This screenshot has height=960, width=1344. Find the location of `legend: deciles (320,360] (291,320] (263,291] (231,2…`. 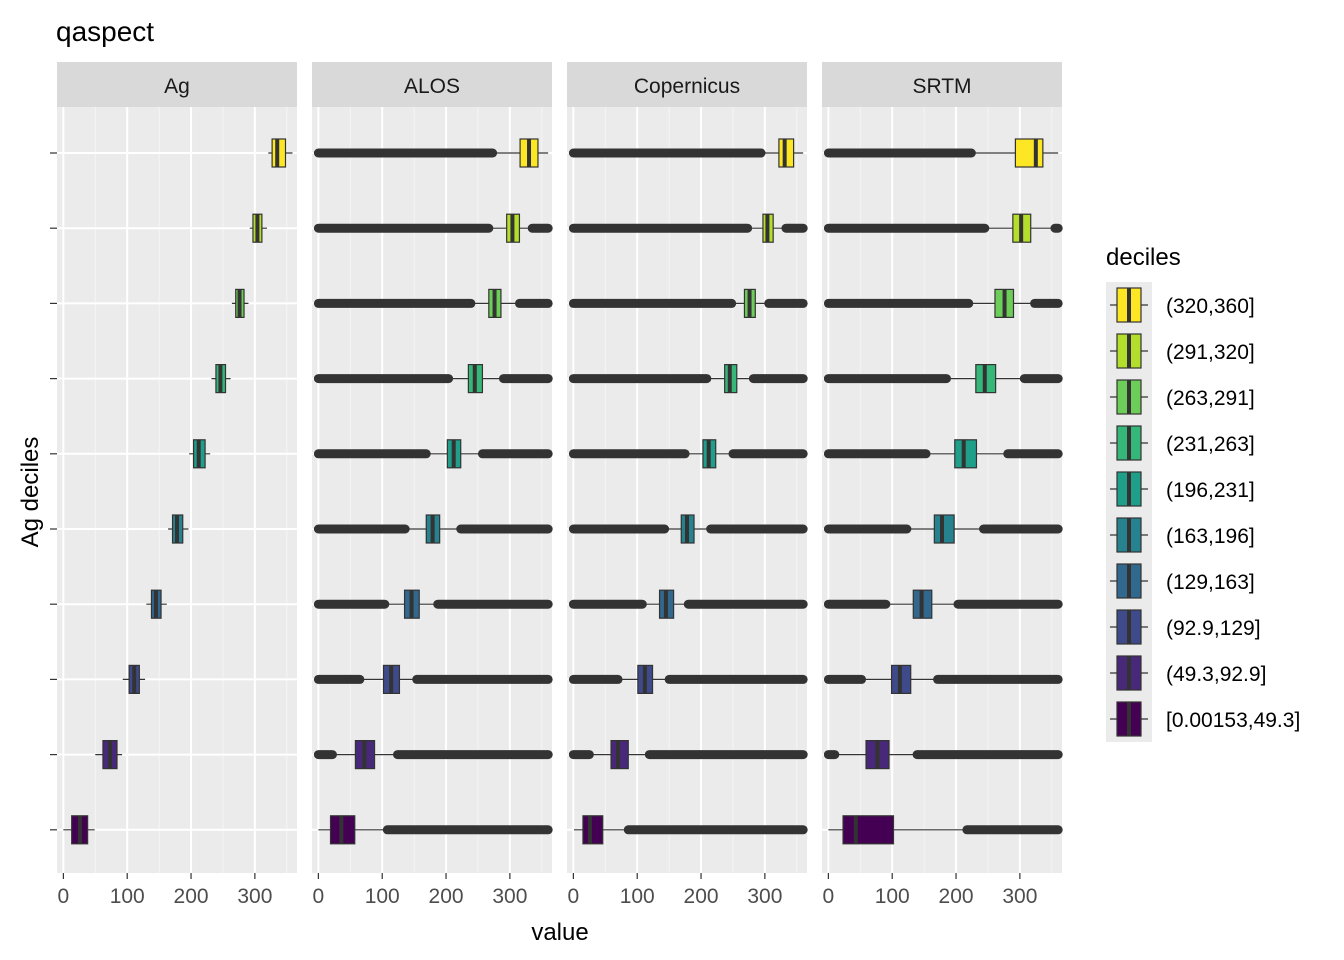

legend: deciles (320,360] (291,320] (263,291] (231,2… is located at coordinates (1203, 493).